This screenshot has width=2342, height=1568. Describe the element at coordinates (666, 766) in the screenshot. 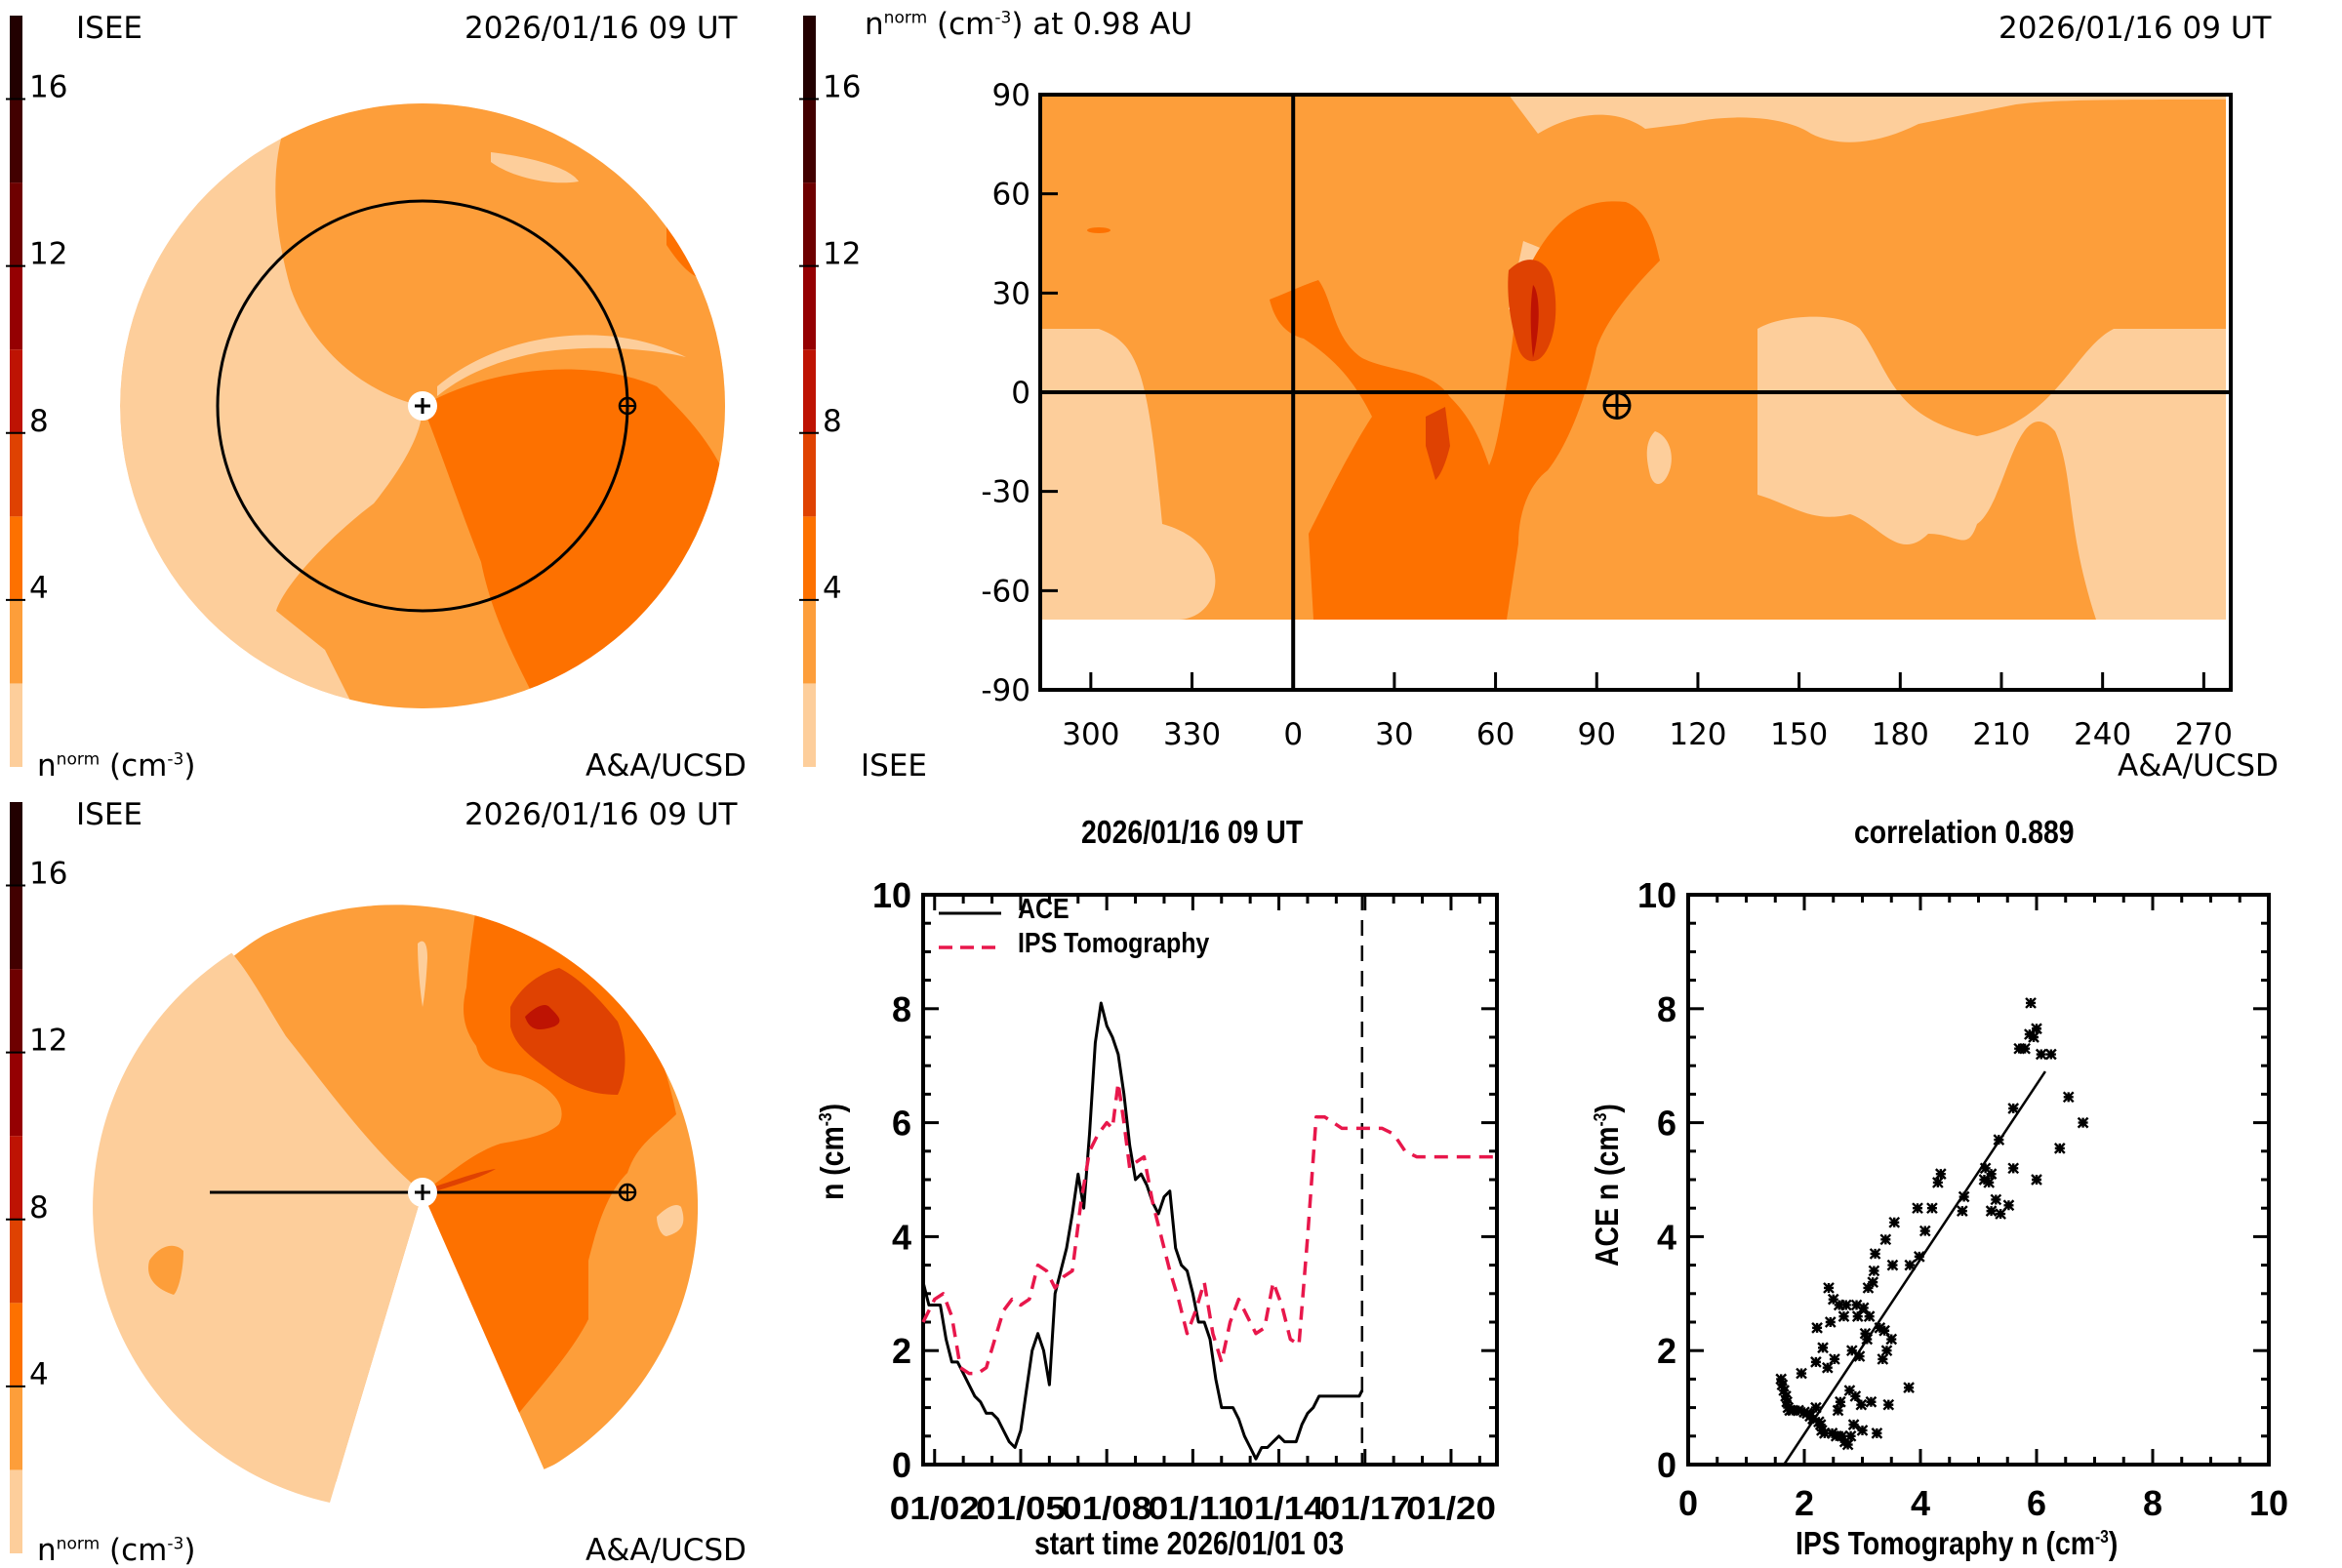

I see `credit-label: A&A/UCSD` at that location.